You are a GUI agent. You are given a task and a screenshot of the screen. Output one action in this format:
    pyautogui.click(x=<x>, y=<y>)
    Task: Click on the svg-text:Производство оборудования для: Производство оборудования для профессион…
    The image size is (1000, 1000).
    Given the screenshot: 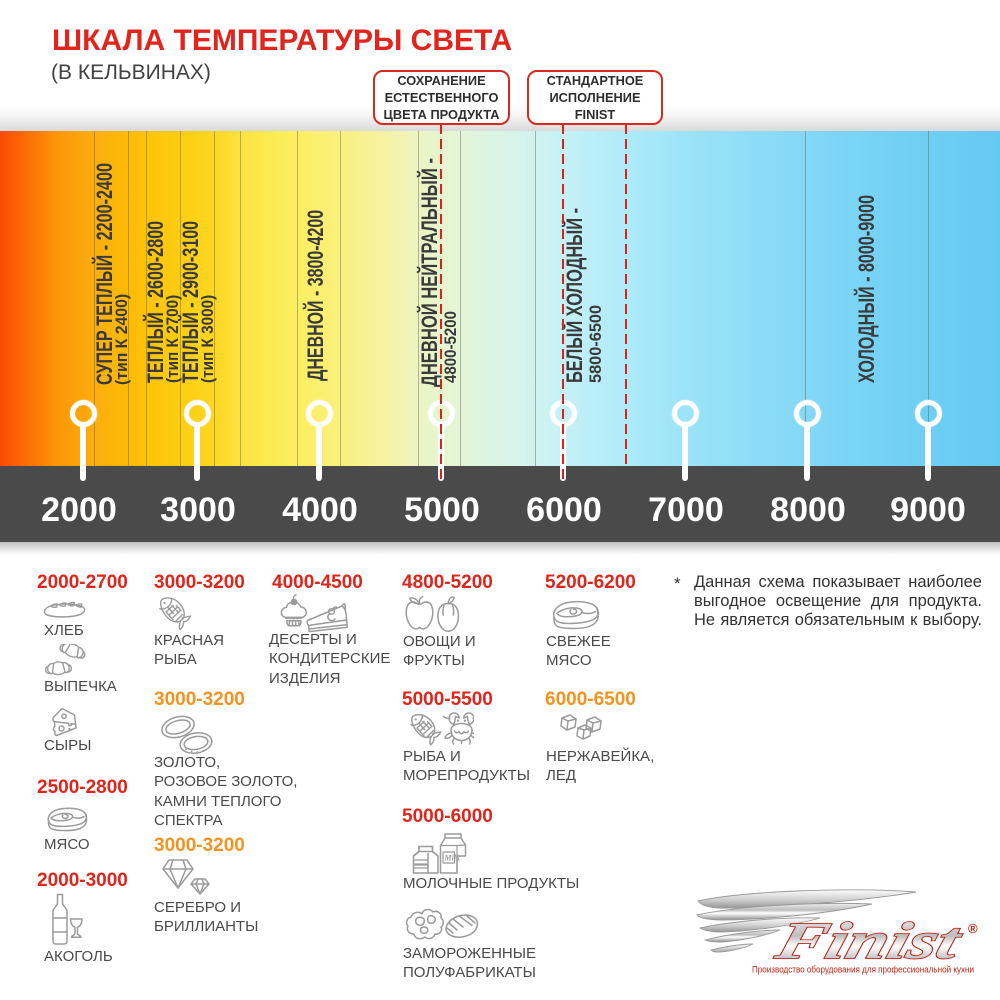 What is the action you would take?
    pyautogui.click(x=863, y=970)
    